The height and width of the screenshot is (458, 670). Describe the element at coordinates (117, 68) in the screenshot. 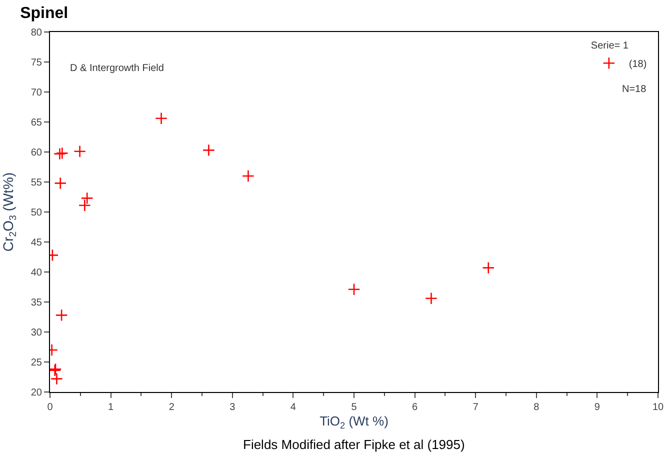

I see `annotation: D & Intergrowth Field` at that location.